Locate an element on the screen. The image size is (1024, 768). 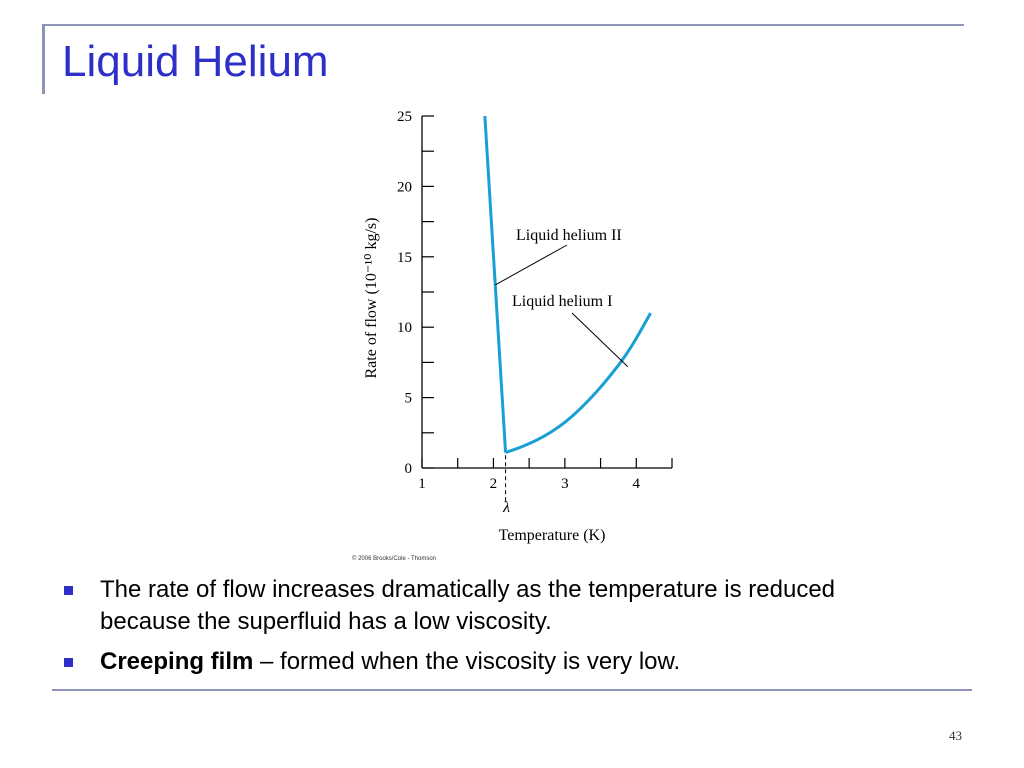
title-frame-vertical is located at coordinates (43, 59).